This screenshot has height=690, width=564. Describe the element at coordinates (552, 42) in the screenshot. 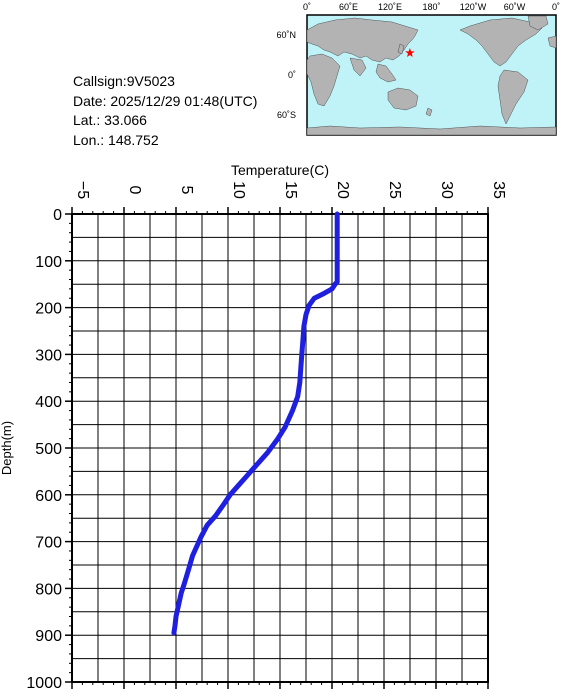

I see `europe-land` at that location.